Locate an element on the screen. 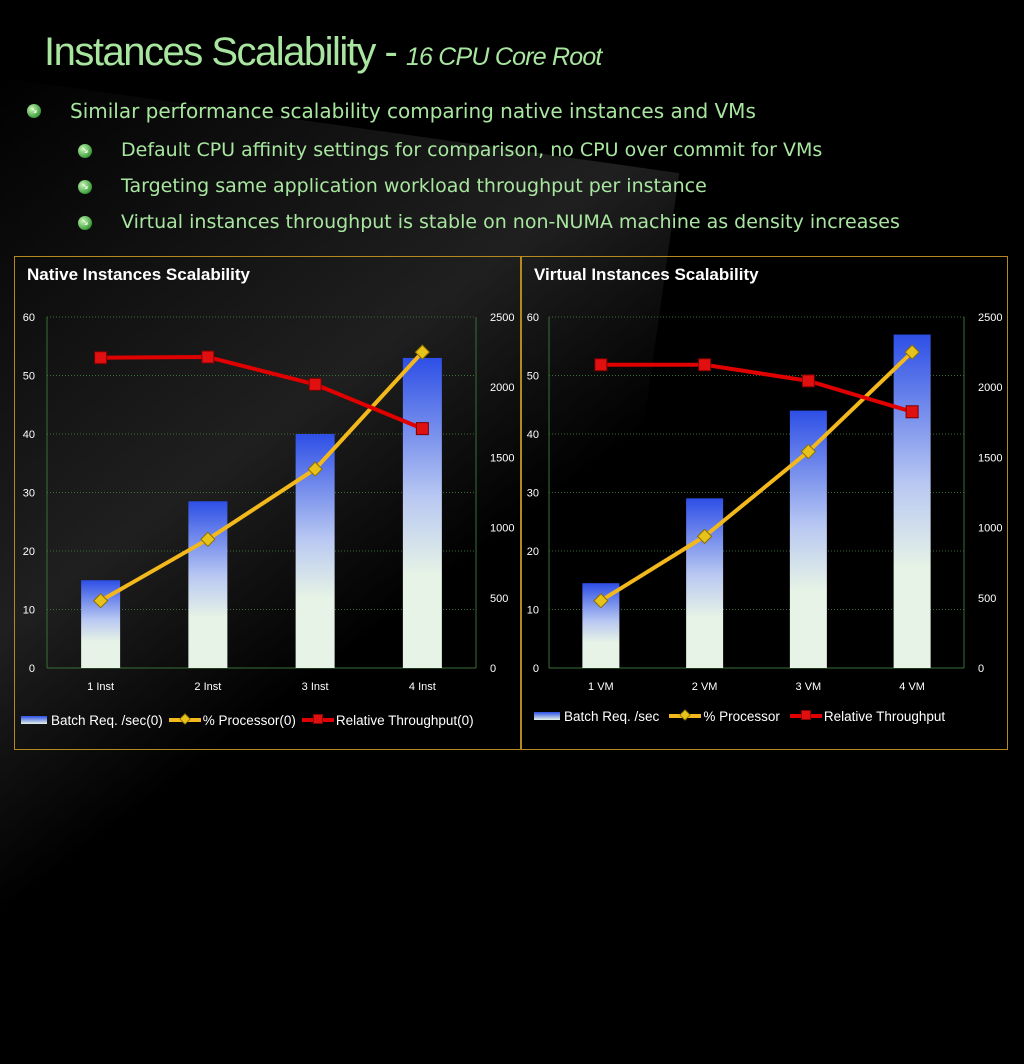  x-tick-label: 1 VM is located at coordinates (601, 687).